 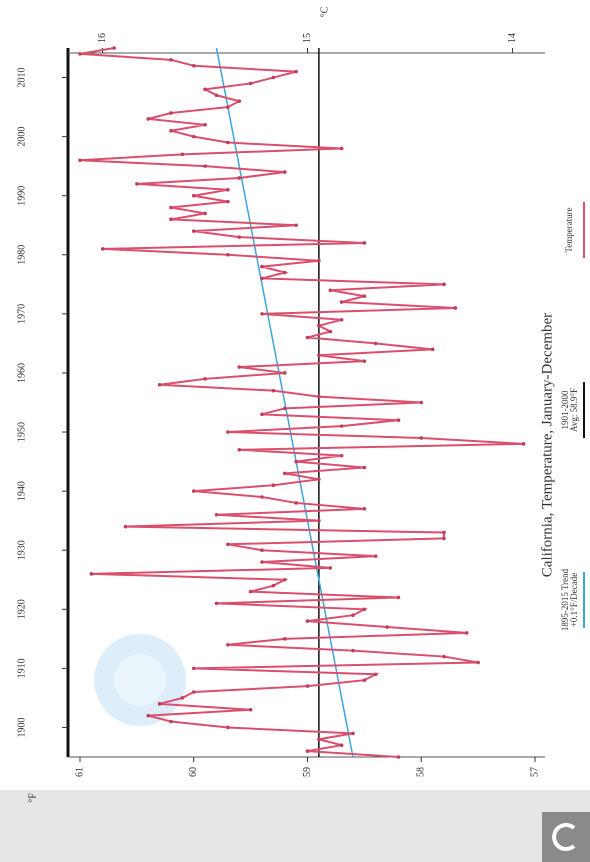 What do you see at coordinates (574, 410) in the screenshot?
I see `legend-sublabel: Avg: 58.9°F` at bounding box center [574, 410].